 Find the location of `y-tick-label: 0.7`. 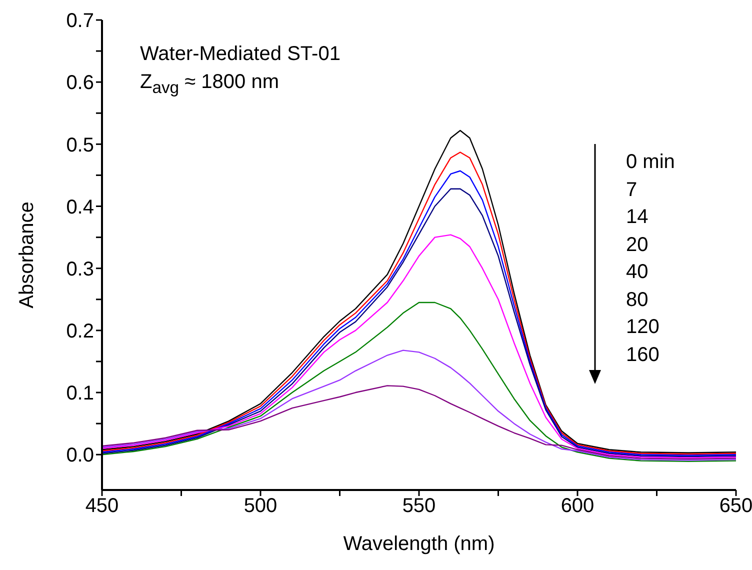

y-tick-label: 0.7 is located at coordinates (80, 21).